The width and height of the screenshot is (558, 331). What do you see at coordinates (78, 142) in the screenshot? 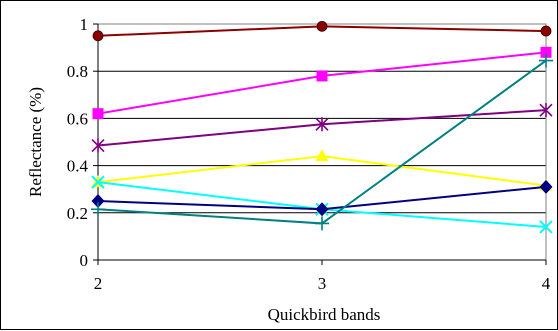
I see `y-tick-labels: 0 0.2 0.4 0.6 0.8 1` at bounding box center [78, 142].